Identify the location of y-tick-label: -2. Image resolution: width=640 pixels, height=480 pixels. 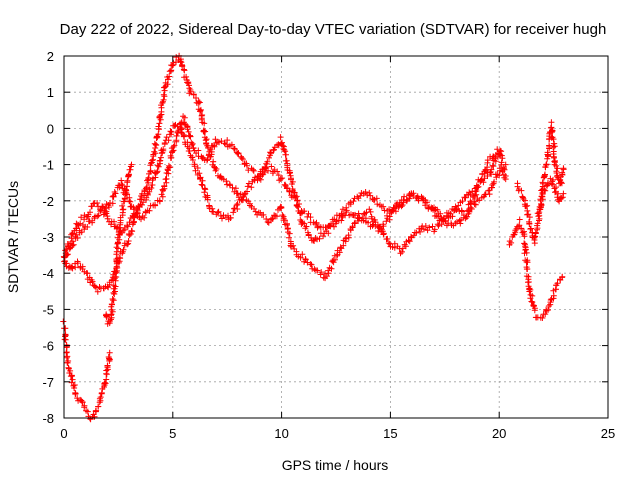
(48, 201).